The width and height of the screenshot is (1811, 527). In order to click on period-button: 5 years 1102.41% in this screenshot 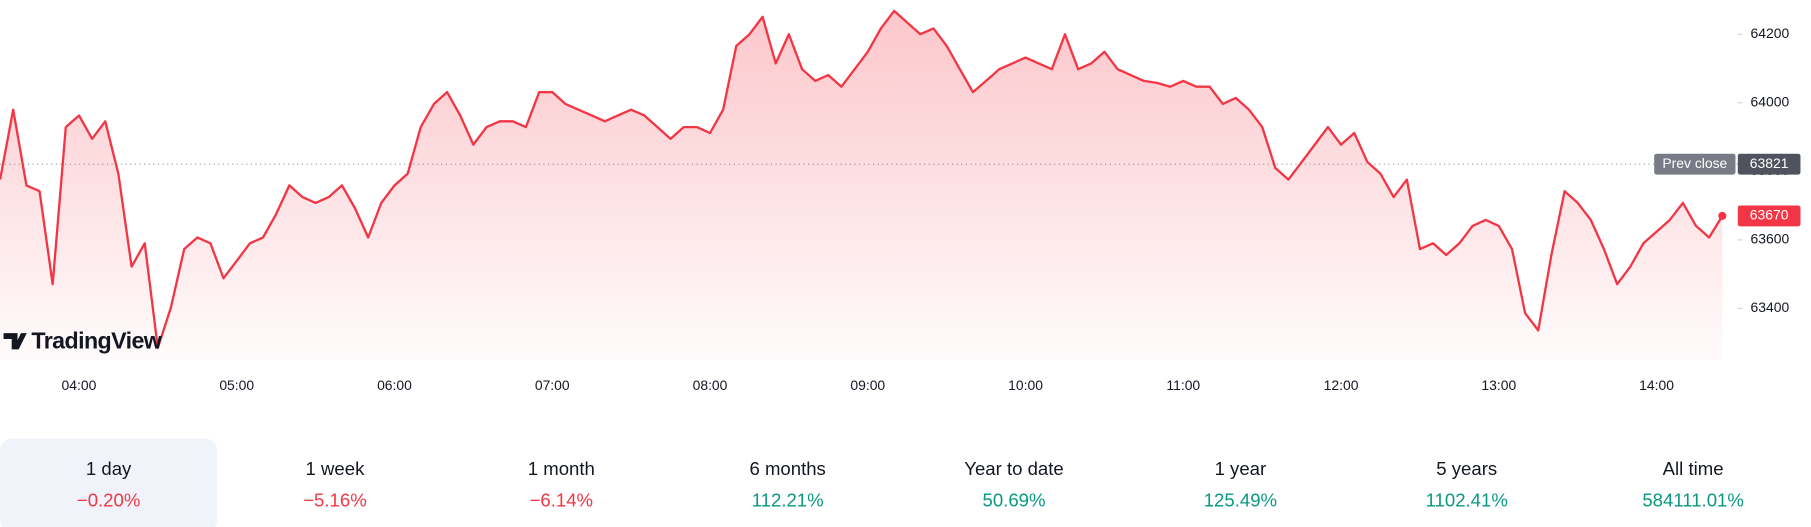, I will do `click(1467, 484)`.